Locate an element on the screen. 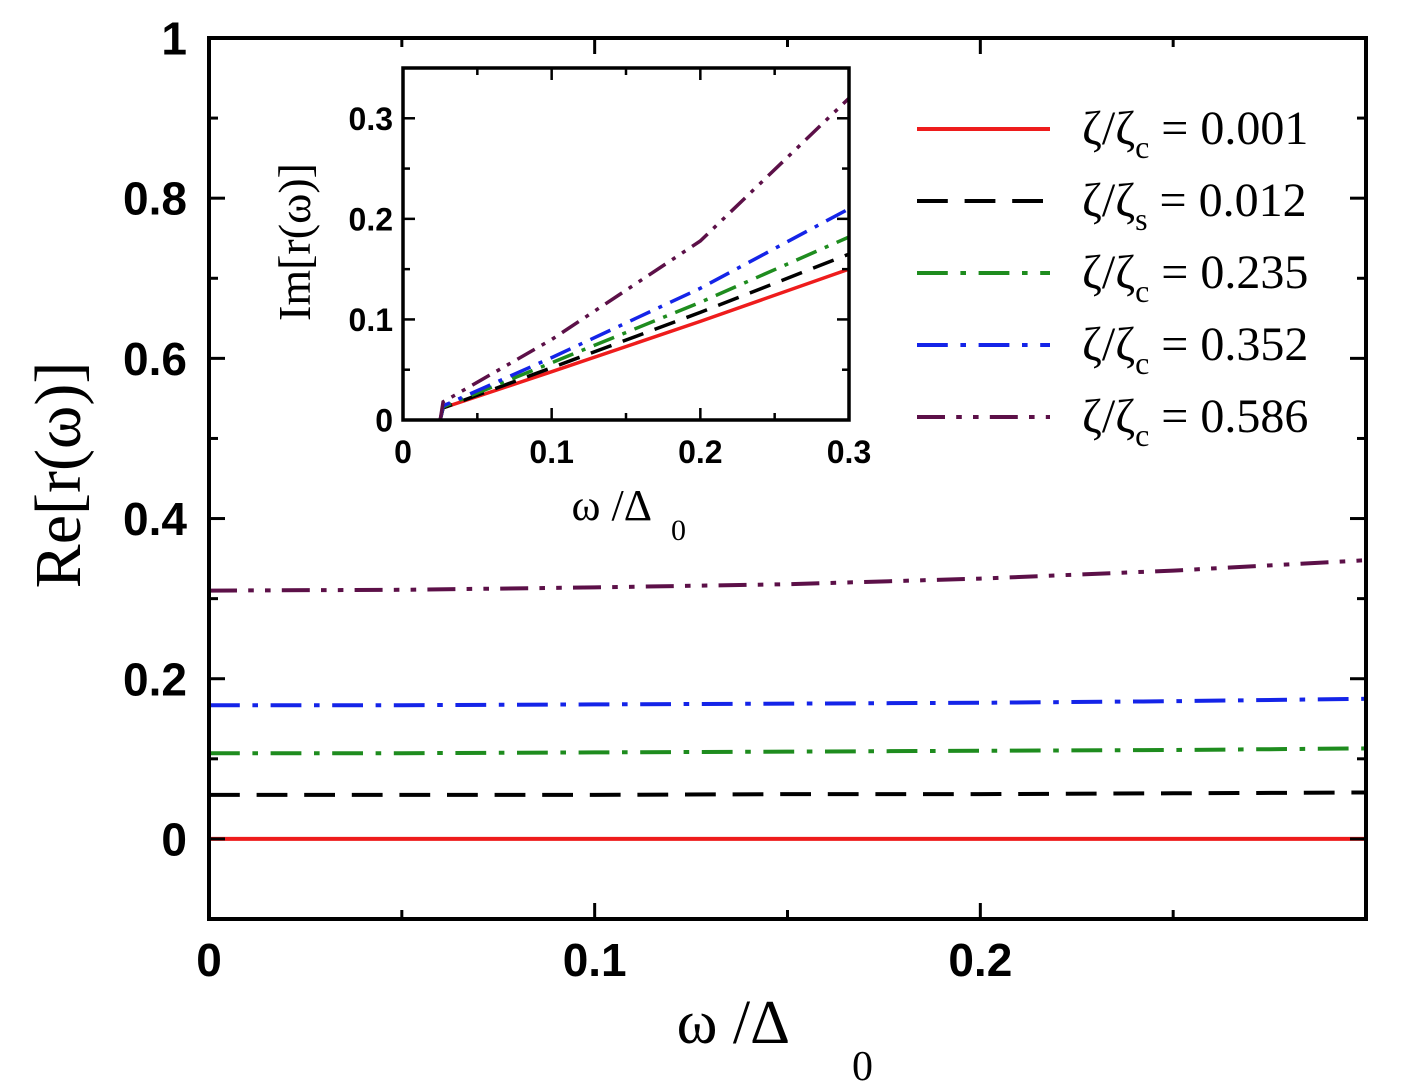 The height and width of the screenshot is (1091, 1412). main-y-tick-label: 0.4 is located at coordinates (155, 519).